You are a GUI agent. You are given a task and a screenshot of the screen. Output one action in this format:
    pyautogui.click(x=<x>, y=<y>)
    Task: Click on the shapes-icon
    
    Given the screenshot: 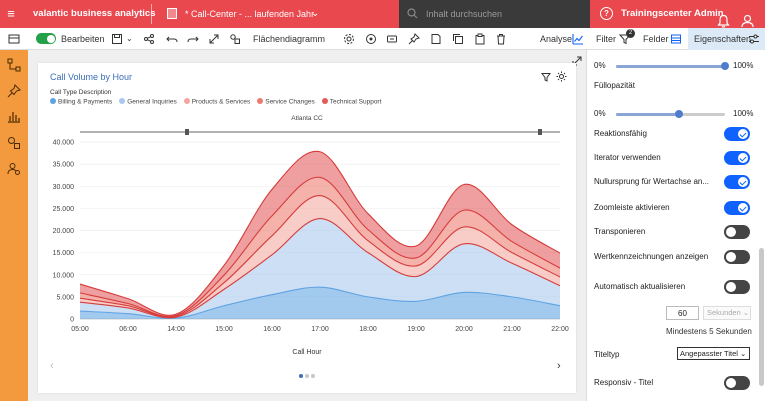 What is the action you would take?
    pyautogui.click(x=14, y=143)
    